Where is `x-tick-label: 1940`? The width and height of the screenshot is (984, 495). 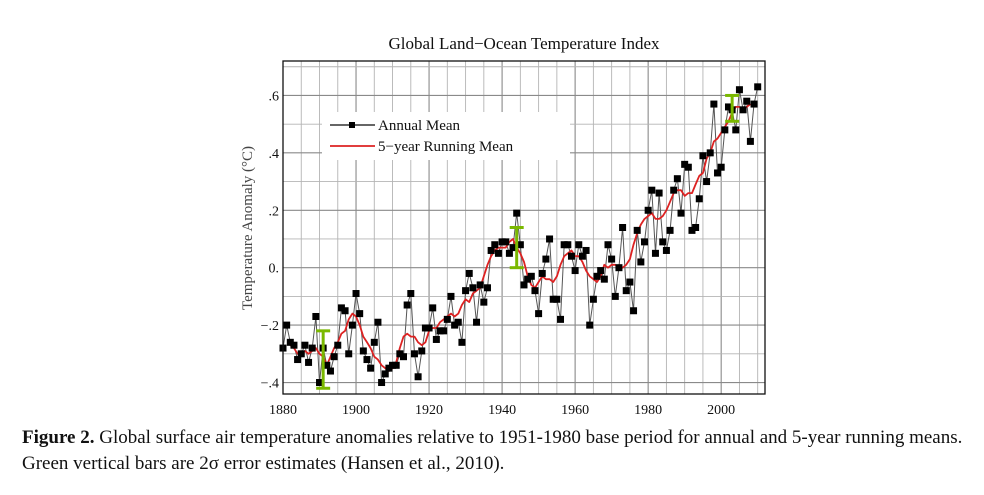
x-tick-label: 1940 is located at coordinates (502, 410).